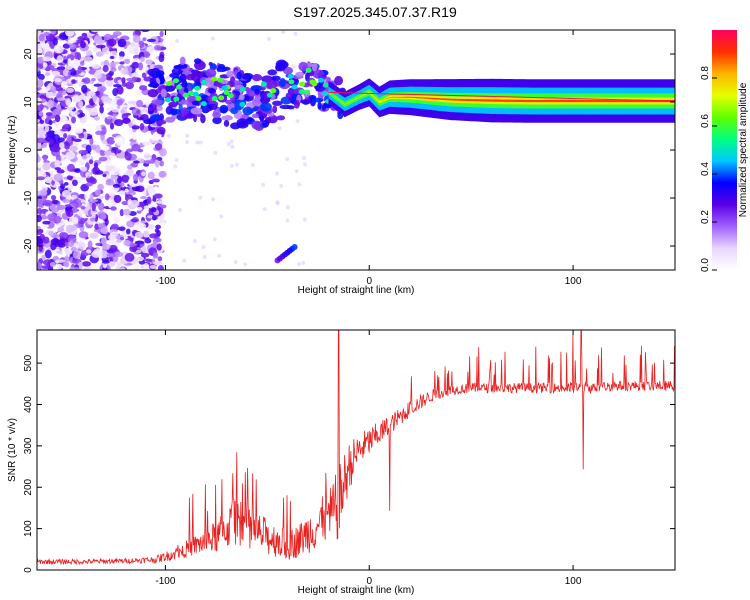 This screenshot has height=600, width=750. What do you see at coordinates (375, 12) in the screenshot?
I see `chart-title: S197.2025.345.07.37.R19` at bounding box center [375, 12].